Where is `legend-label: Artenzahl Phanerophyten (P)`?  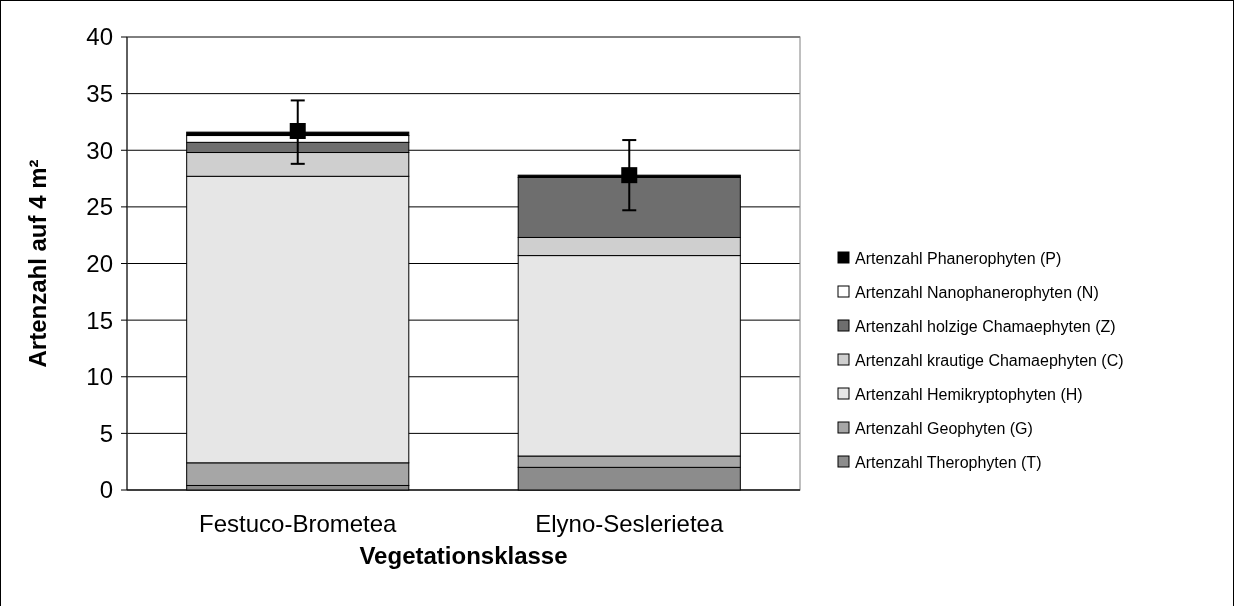
legend-label: Artenzahl Phanerophyten (P) is located at coordinates (958, 258).